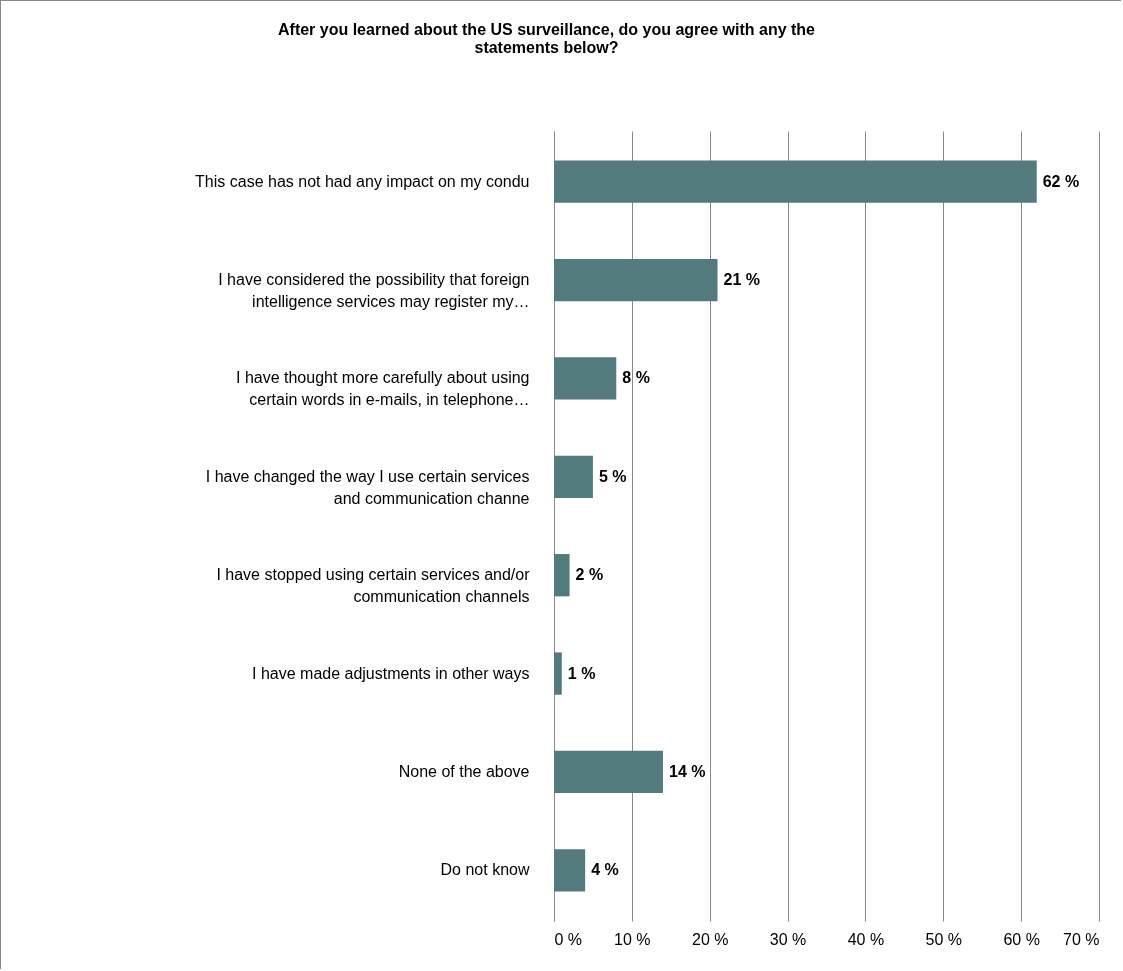 The height and width of the screenshot is (971, 1123). I want to click on chart-title: After you learned about the US surveillance, do you agree with any the statements below?, so click(546, 38).